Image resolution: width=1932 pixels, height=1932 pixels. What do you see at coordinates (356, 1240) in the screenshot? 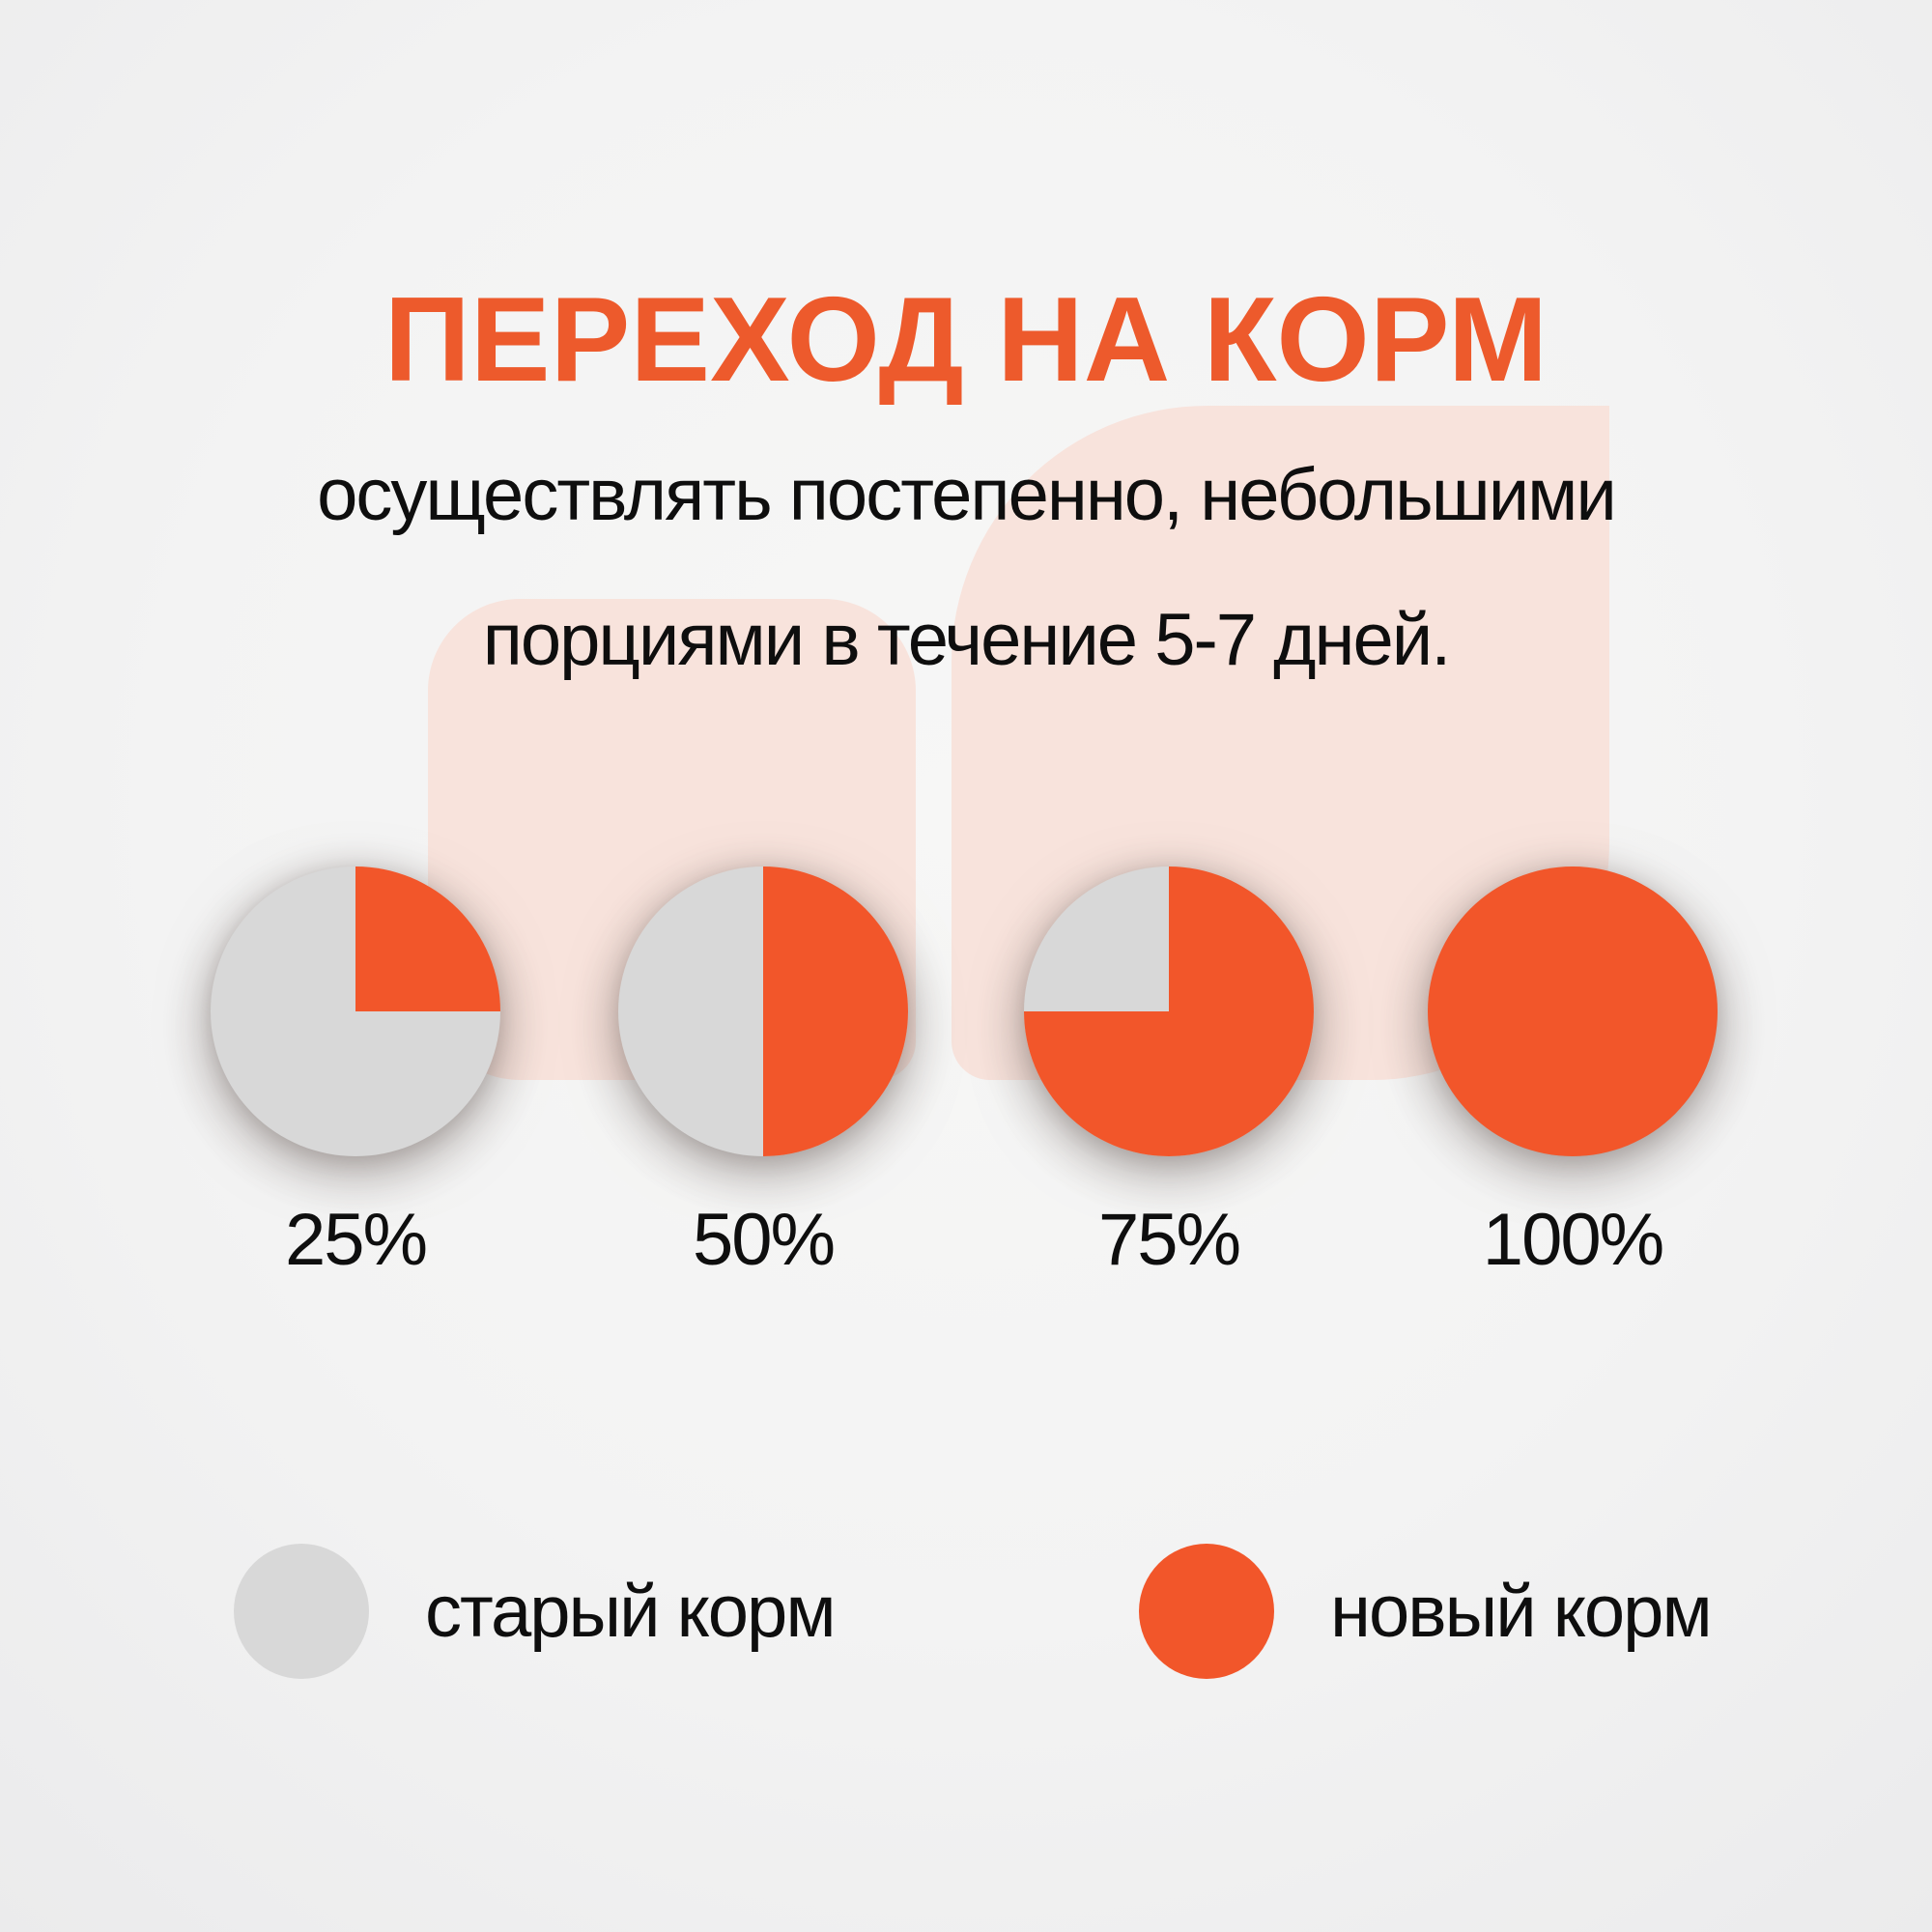
I see `pie-label-25: 25%` at bounding box center [356, 1240].